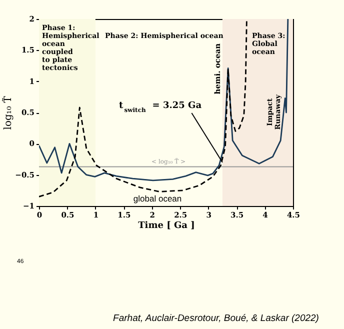  What do you see at coordinates (166, 226) in the screenshot?
I see `x-axis-title: Time [ Ga ]` at bounding box center [166, 226].